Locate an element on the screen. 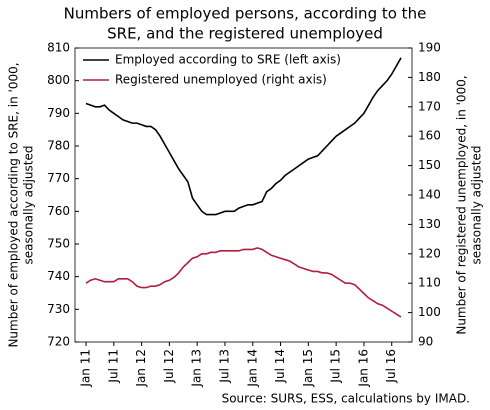 Image resolution: width=490 pixels, height=410 pixels. y2-tick-label: 180 is located at coordinates (429, 77).